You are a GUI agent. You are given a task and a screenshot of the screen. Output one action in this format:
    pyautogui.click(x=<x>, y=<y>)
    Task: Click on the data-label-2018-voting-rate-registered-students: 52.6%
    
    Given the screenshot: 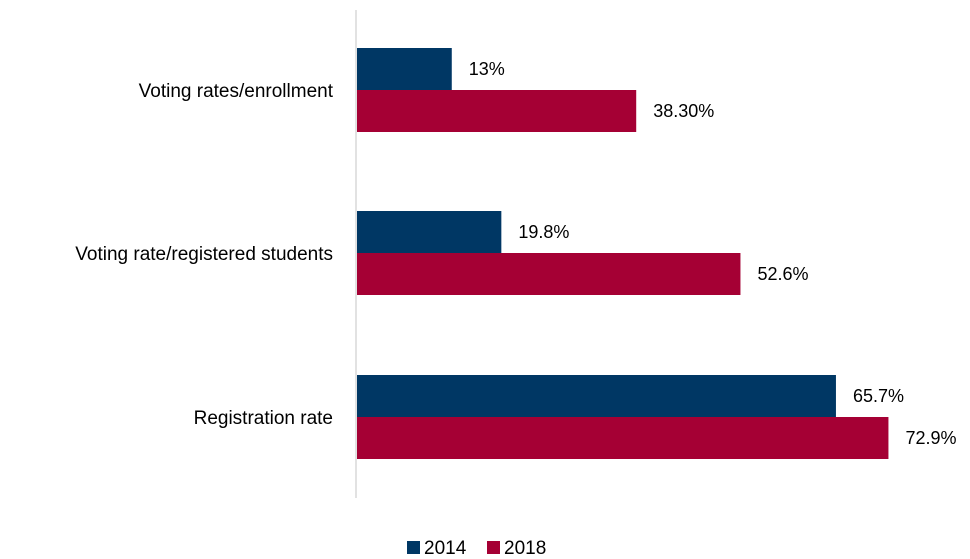 What is the action you would take?
    pyautogui.click(x=782, y=274)
    